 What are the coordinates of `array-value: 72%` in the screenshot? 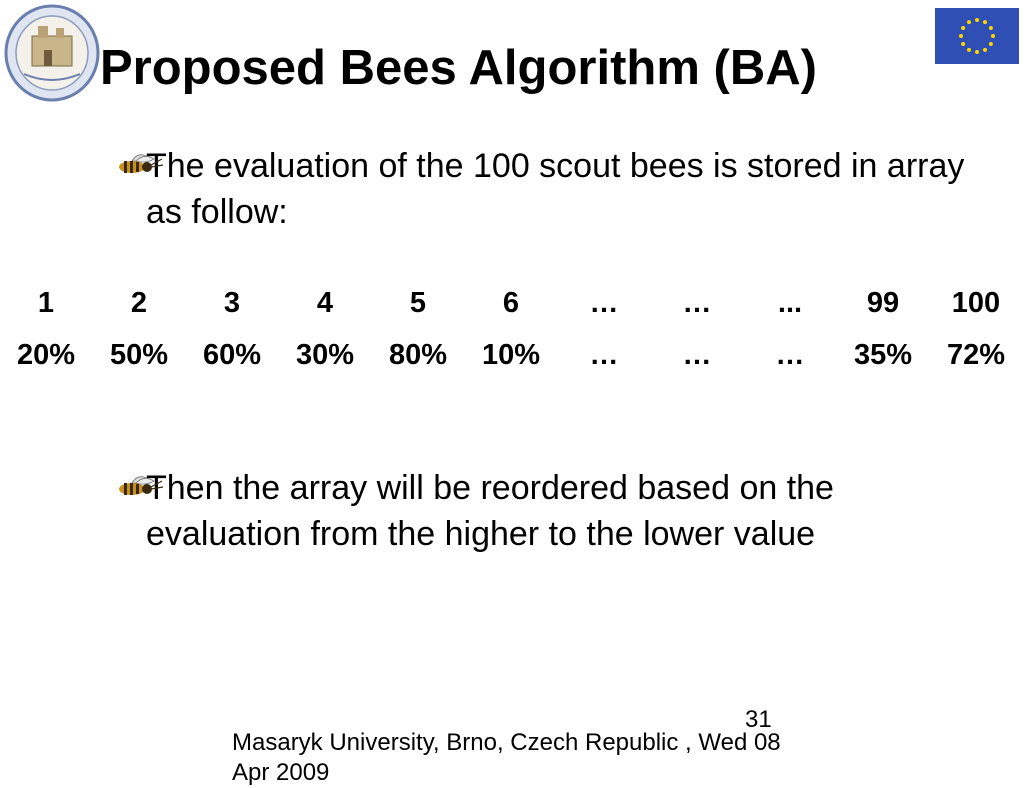 It's located at (976, 355).